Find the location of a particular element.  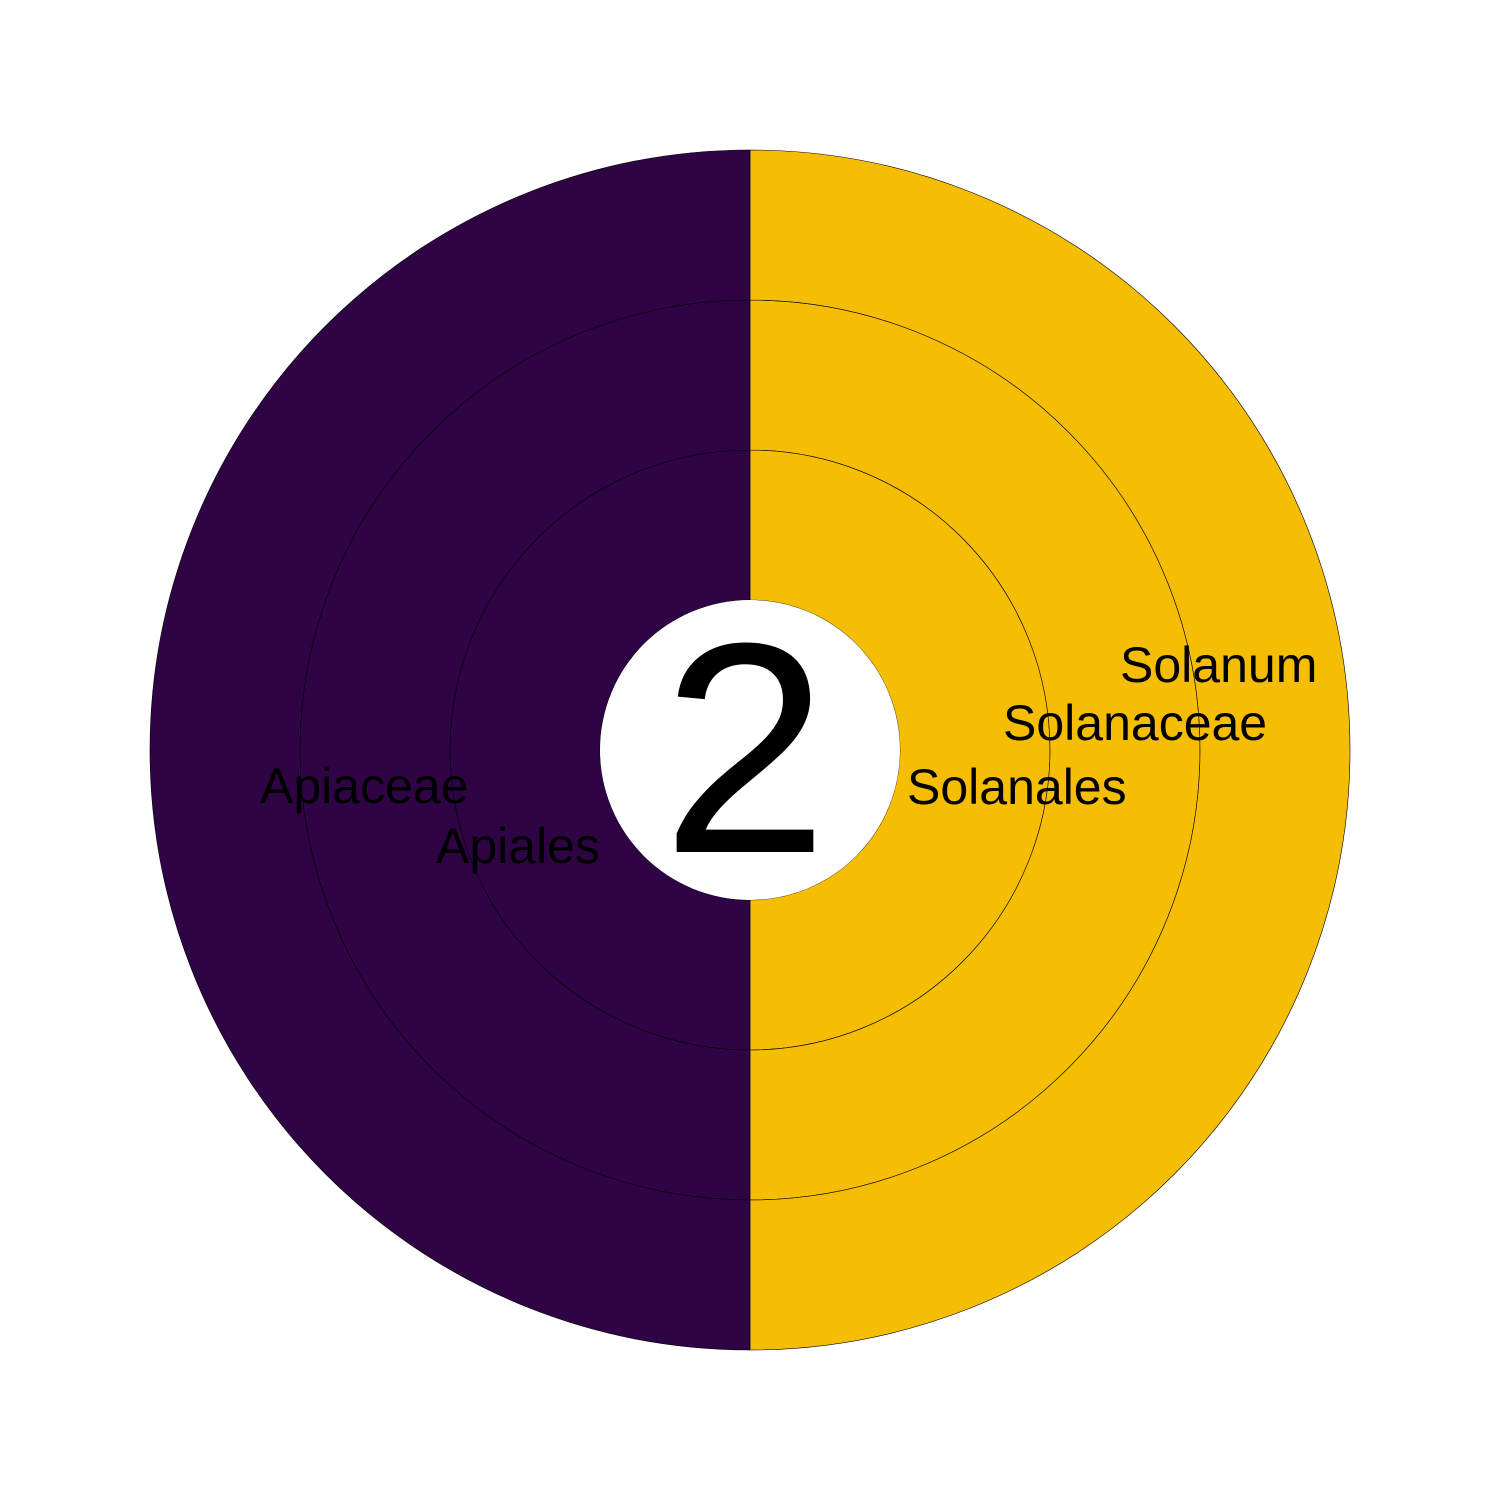

center-count-label: 2 is located at coordinates (745, 748).